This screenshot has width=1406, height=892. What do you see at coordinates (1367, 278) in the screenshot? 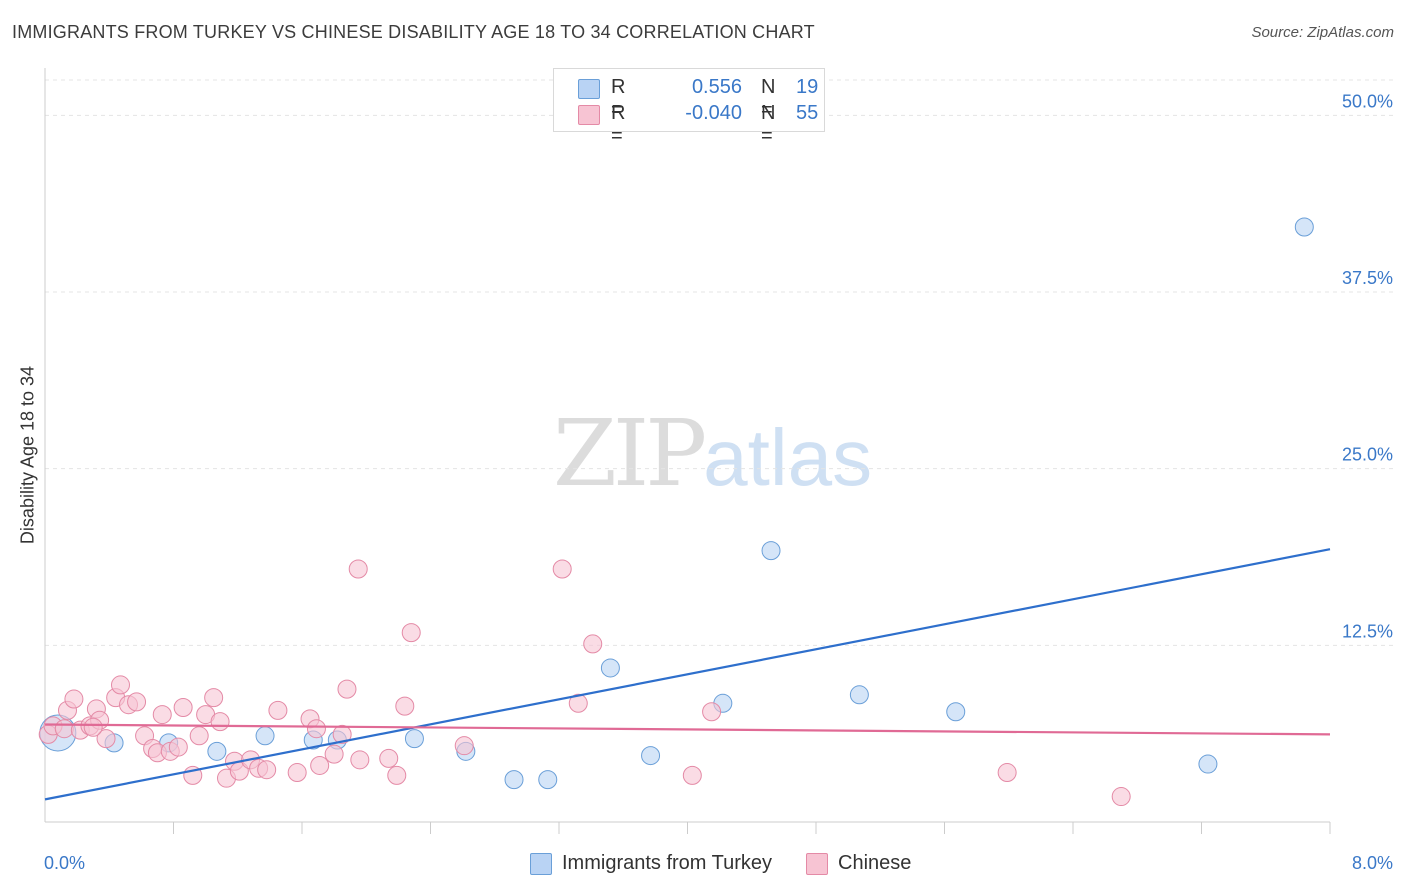
I see `y-tick-label: 37.5%` at bounding box center [1367, 278].